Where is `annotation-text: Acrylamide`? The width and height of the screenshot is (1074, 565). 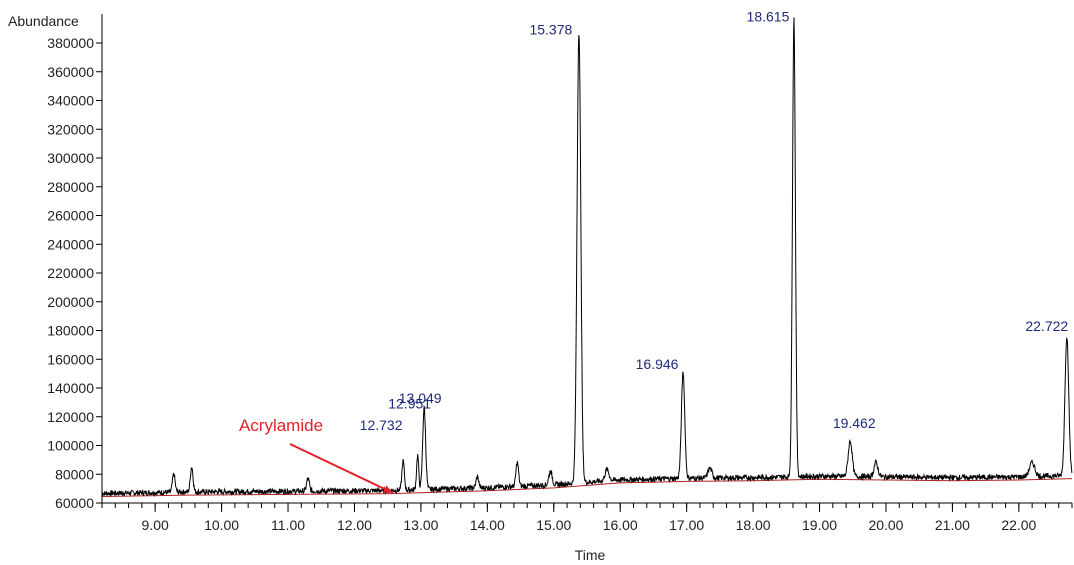 annotation-text: Acrylamide is located at coordinates (281, 425).